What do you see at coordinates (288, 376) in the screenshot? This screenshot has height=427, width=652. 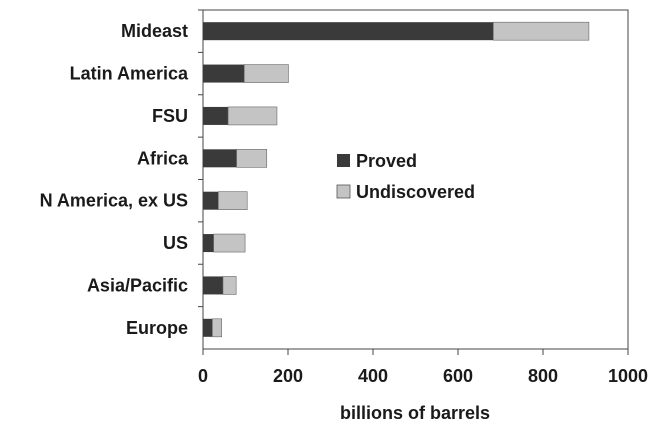 I see `x-tick-label: 200` at bounding box center [288, 376].